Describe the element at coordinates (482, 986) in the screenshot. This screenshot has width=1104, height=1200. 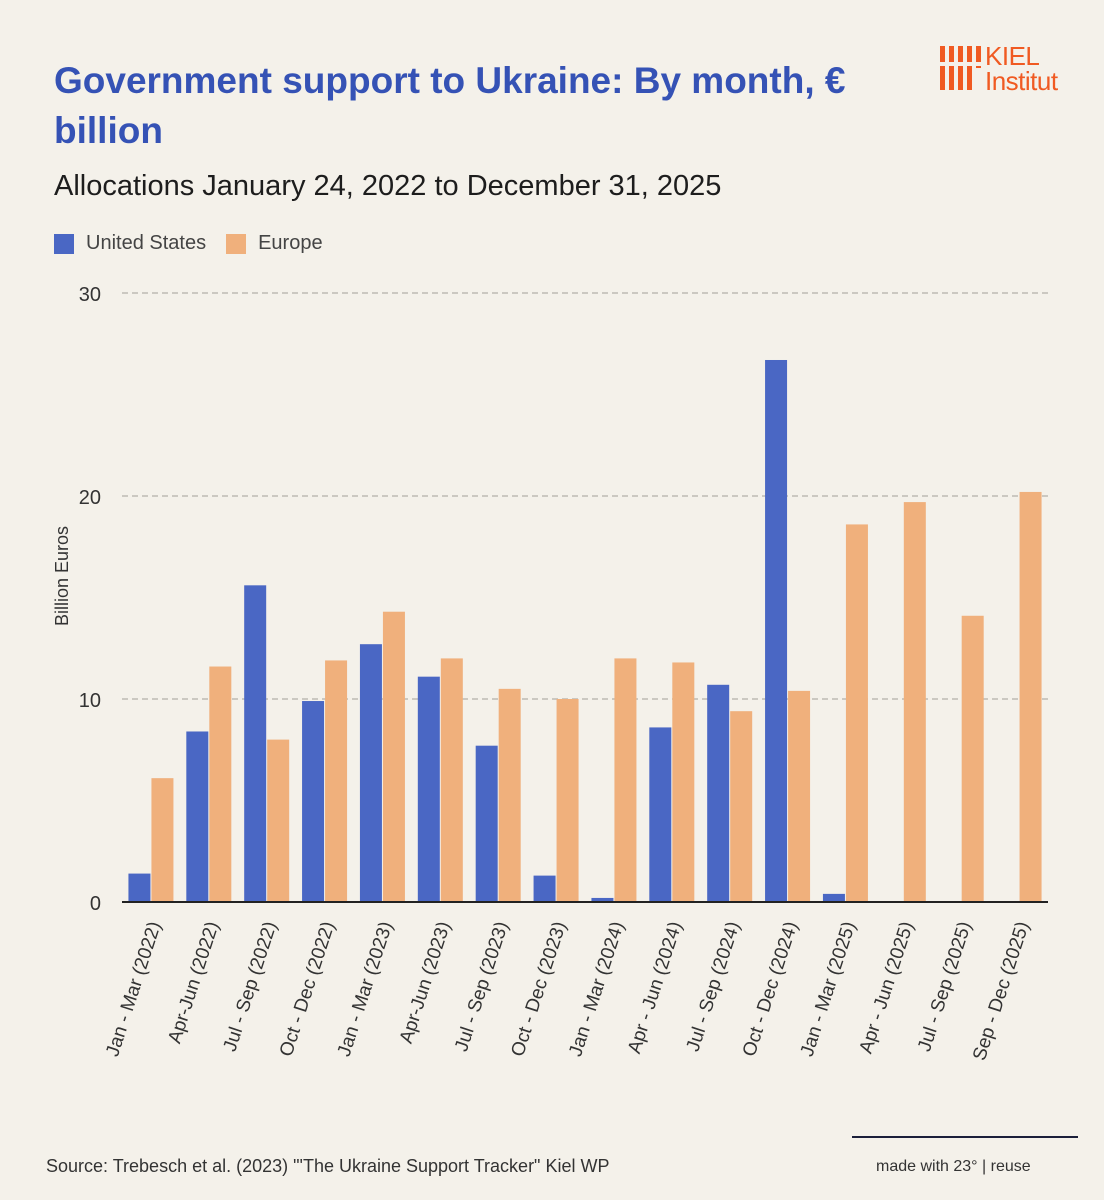
I see `x-tick-label-6: Jul - Sep (2023)` at that location.